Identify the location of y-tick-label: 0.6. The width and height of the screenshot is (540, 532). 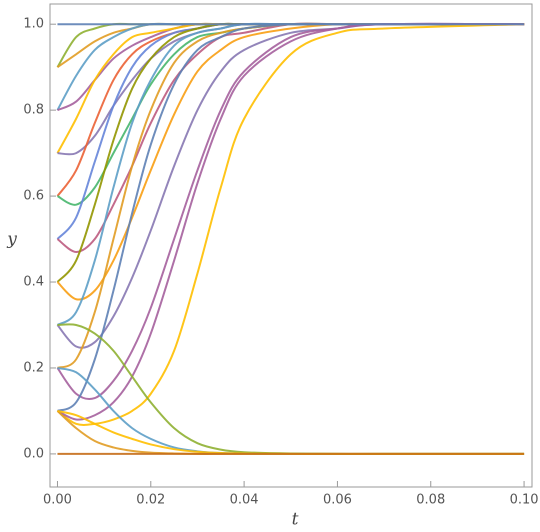
(33, 196).